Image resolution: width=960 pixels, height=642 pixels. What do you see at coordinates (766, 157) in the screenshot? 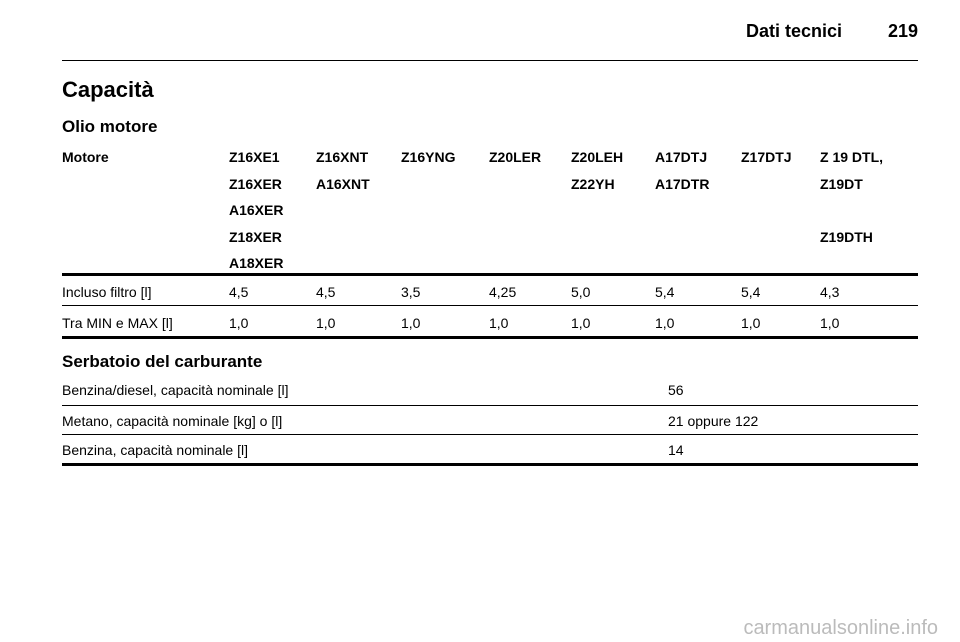
I see `engine-code: Z17DTJ` at bounding box center [766, 157].